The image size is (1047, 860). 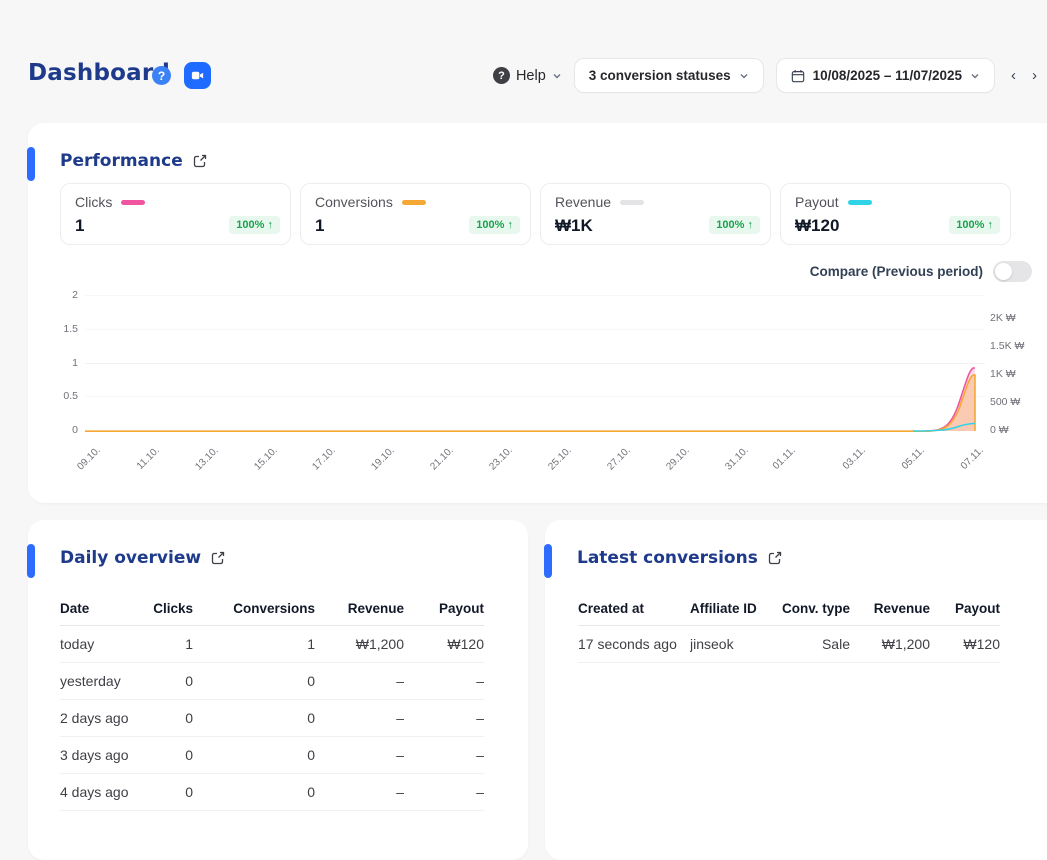 I want to click on cell-date: 2 days ago, so click(x=94, y=718).